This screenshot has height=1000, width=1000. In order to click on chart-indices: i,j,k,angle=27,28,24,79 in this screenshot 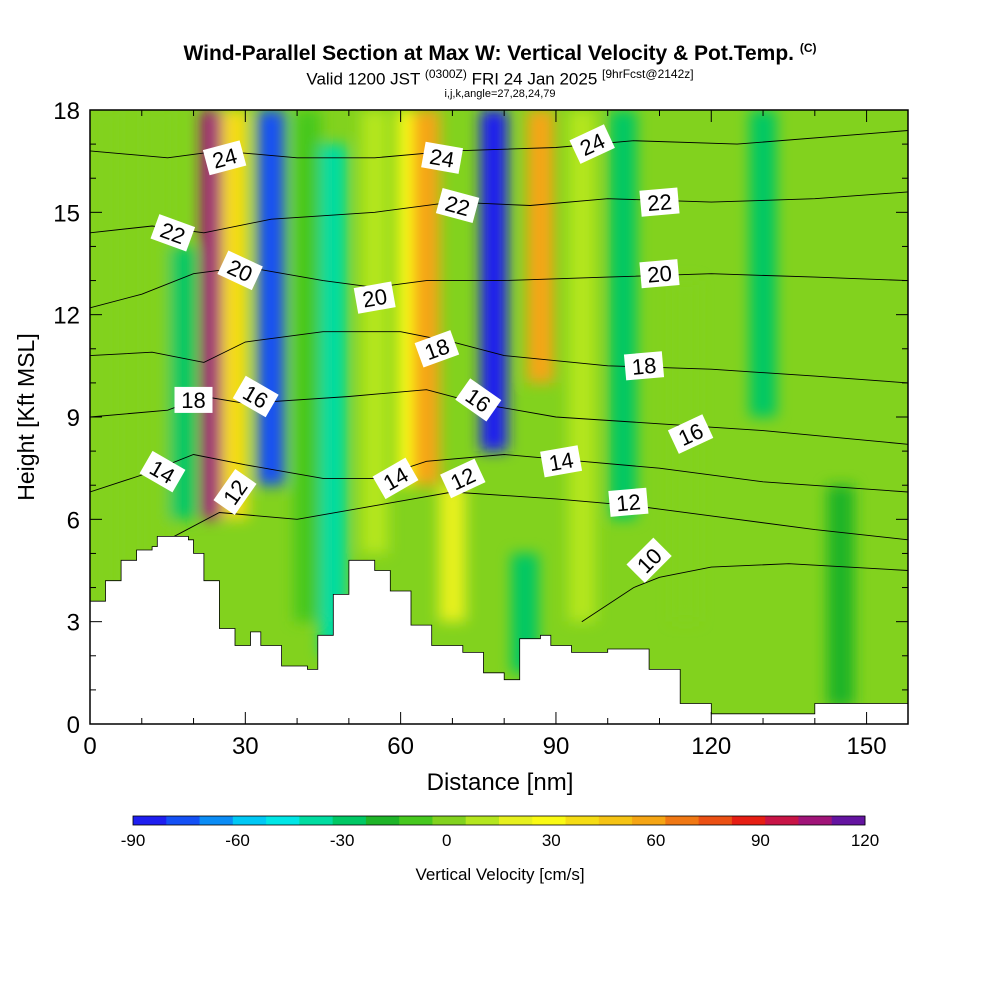, I will do `click(500, 93)`.